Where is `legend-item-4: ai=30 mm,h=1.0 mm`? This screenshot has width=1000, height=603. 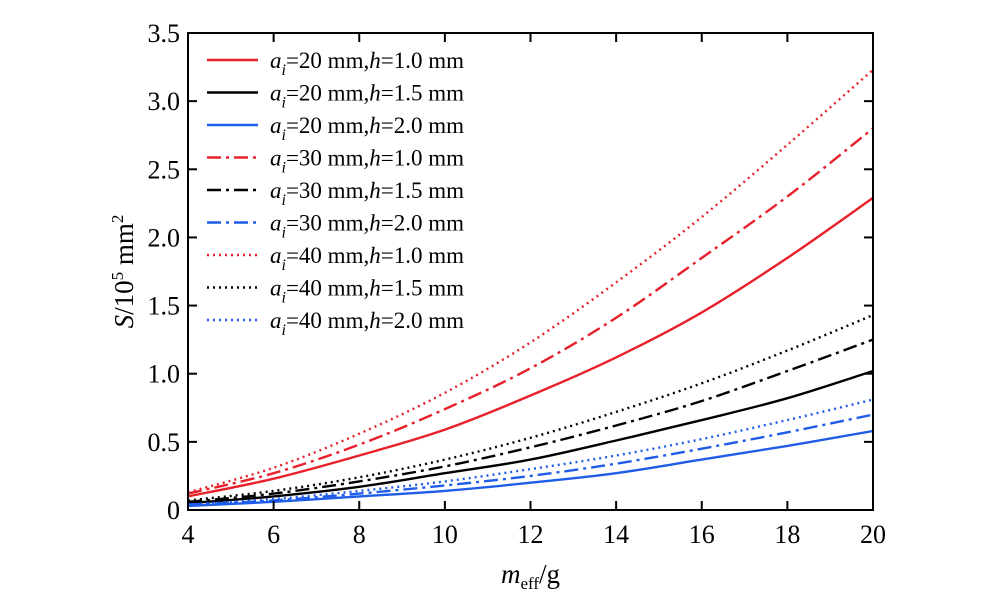 legend-item-4: ai=30 mm,h=1.0 mm is located at coordinates (335, 161).